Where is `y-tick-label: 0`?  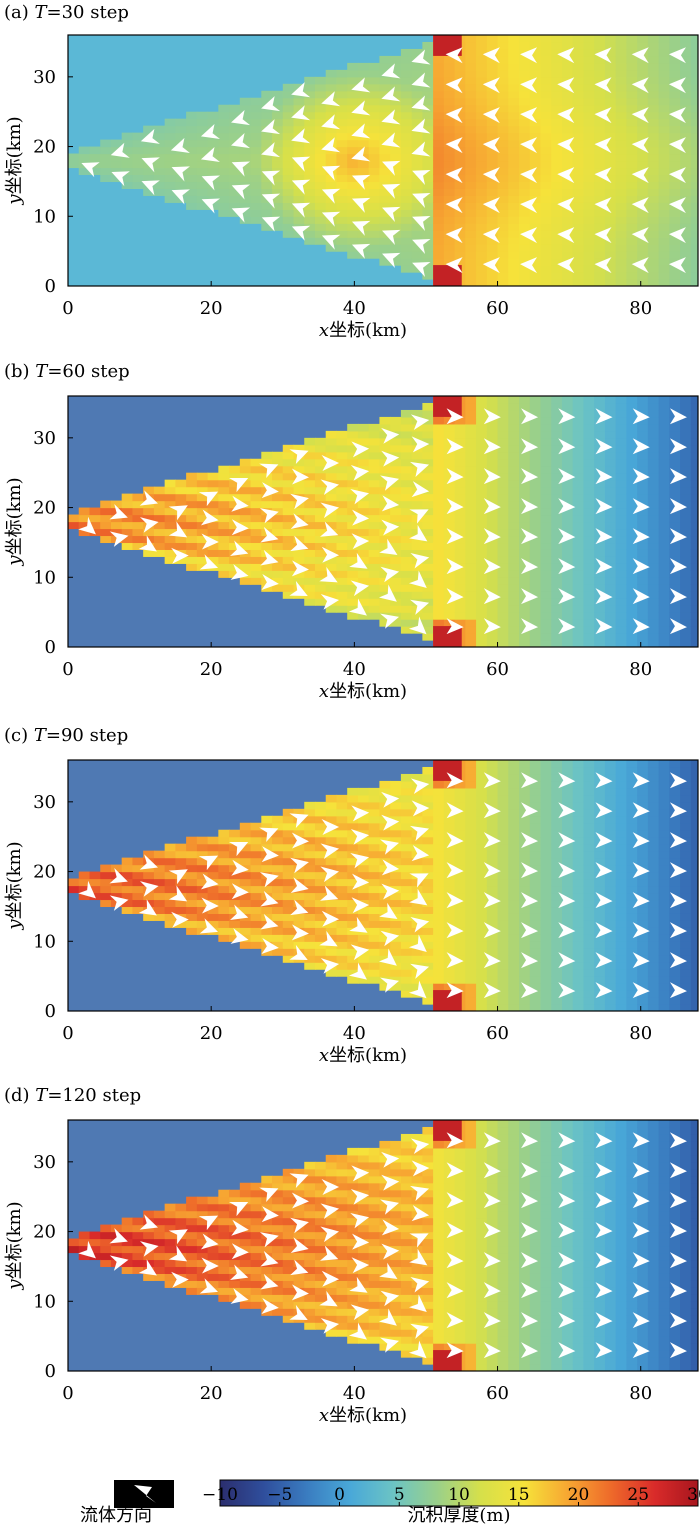
y-tick-label: 0 is located at coordinates (50, 647).